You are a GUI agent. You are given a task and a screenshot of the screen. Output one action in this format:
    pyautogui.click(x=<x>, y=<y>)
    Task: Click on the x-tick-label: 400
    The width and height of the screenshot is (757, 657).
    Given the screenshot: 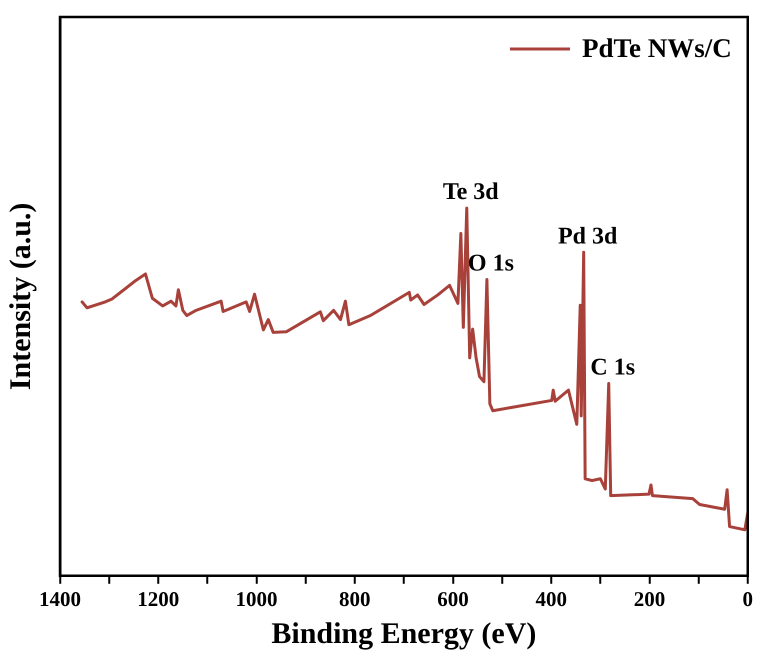 What is the action you would take?
    pyautogui.click(x=551, y=598)
    